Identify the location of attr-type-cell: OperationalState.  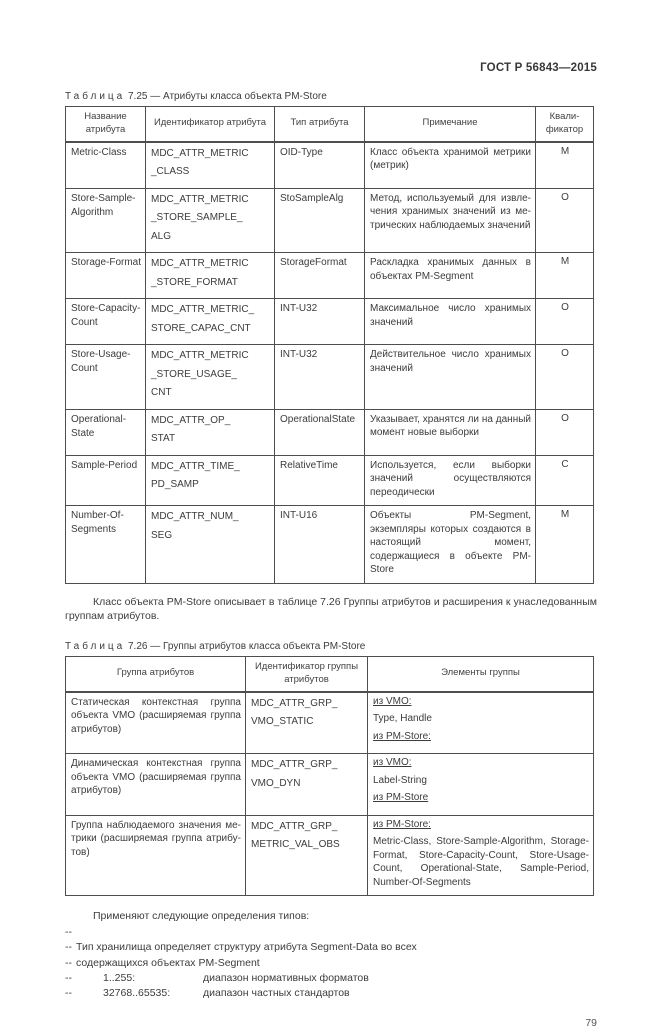
(319, 432).